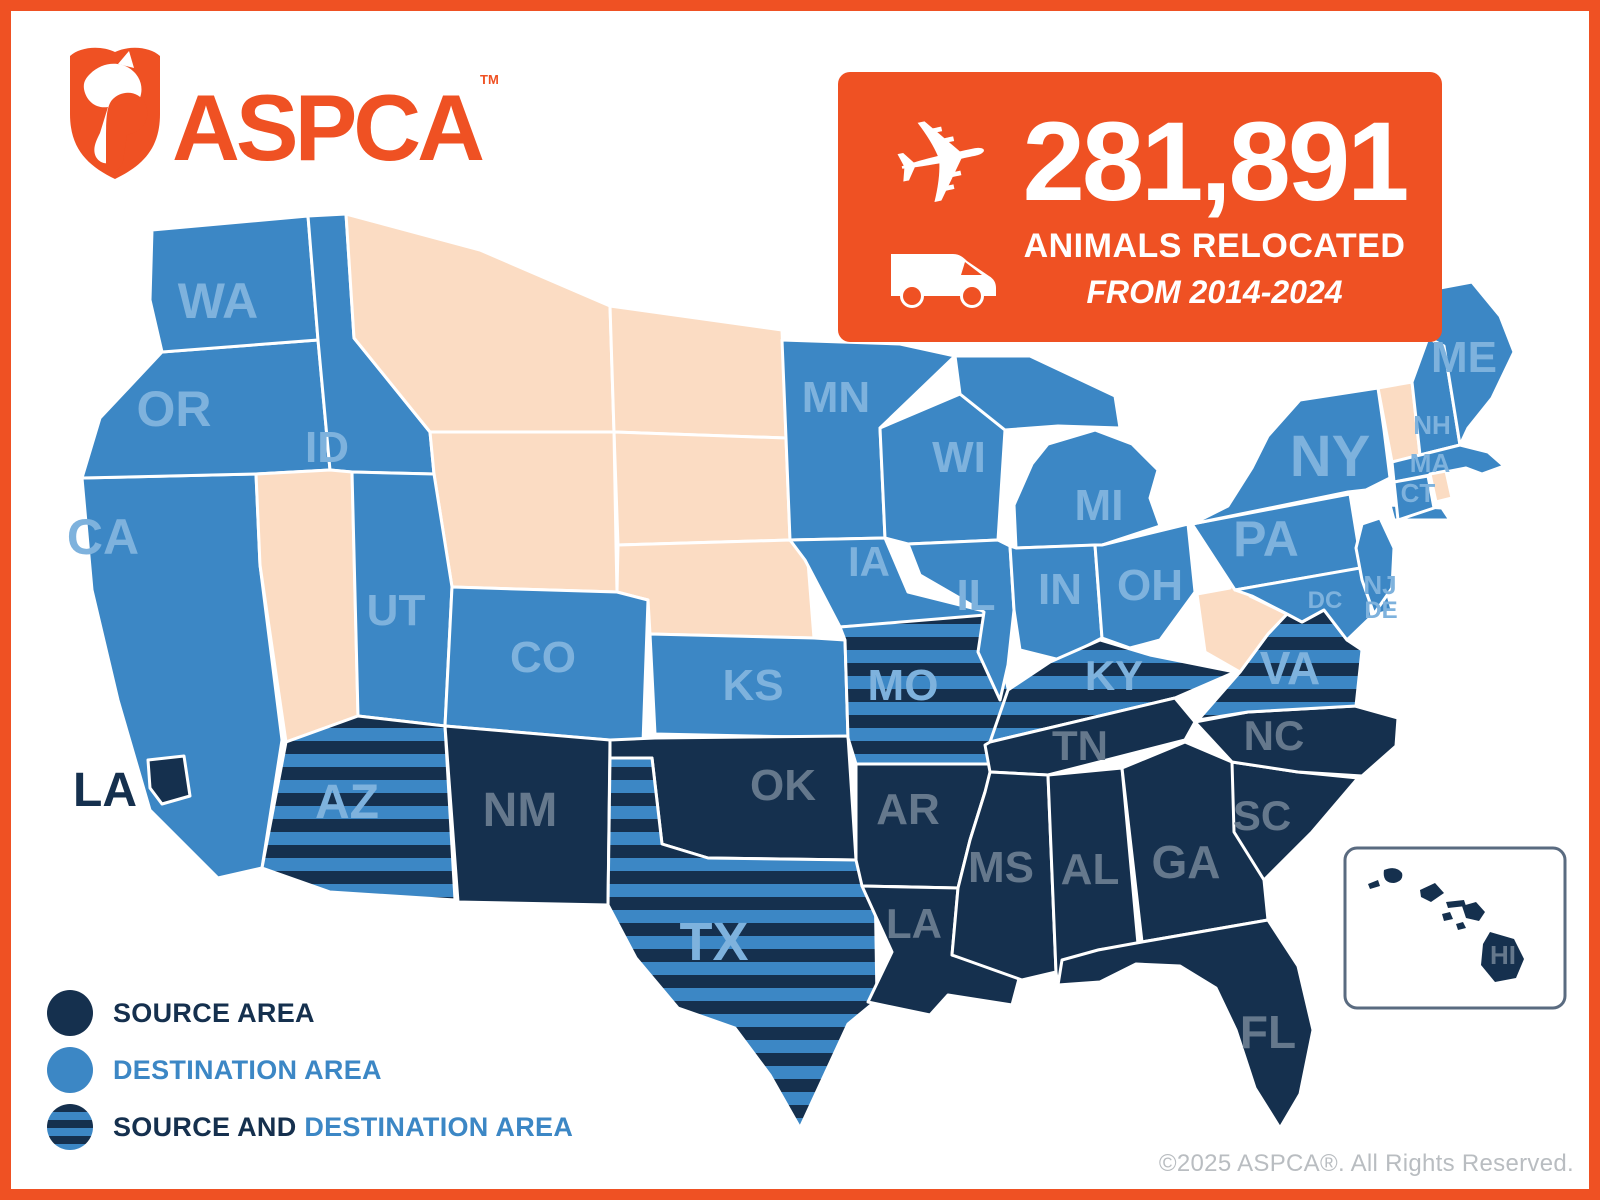 The image size is (1600, 1200). Describe the element at coordinates (1268, 1032) in the screenshot. I see `state-label-fl: FL` at that location.